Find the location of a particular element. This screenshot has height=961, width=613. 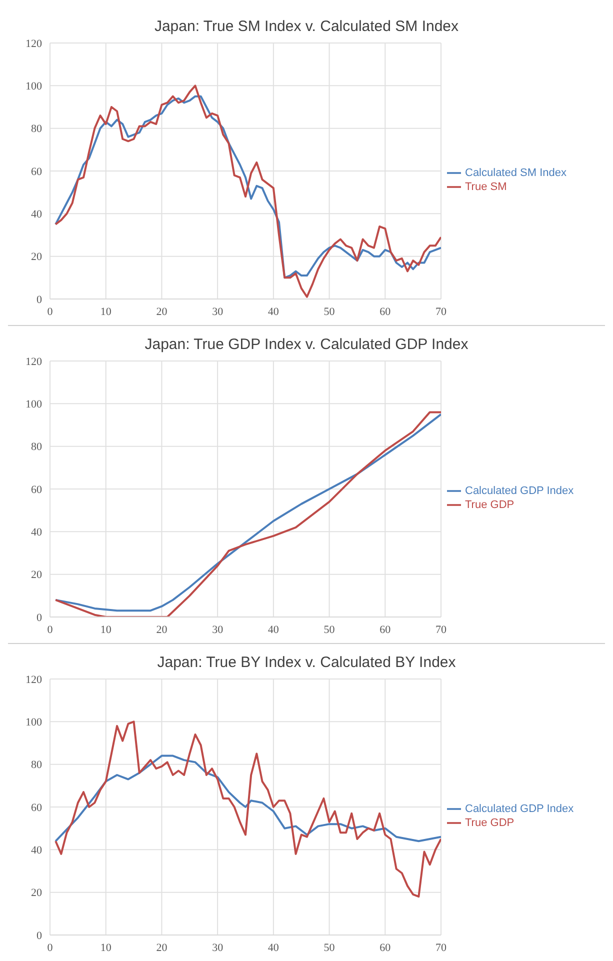

legend-label: True SM is located at coordinates (486, 186).